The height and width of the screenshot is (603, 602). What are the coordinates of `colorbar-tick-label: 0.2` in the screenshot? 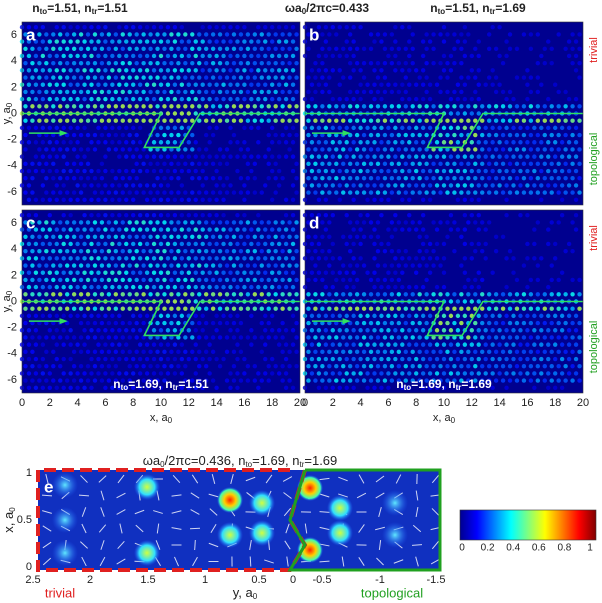 It's located at (488, 548).